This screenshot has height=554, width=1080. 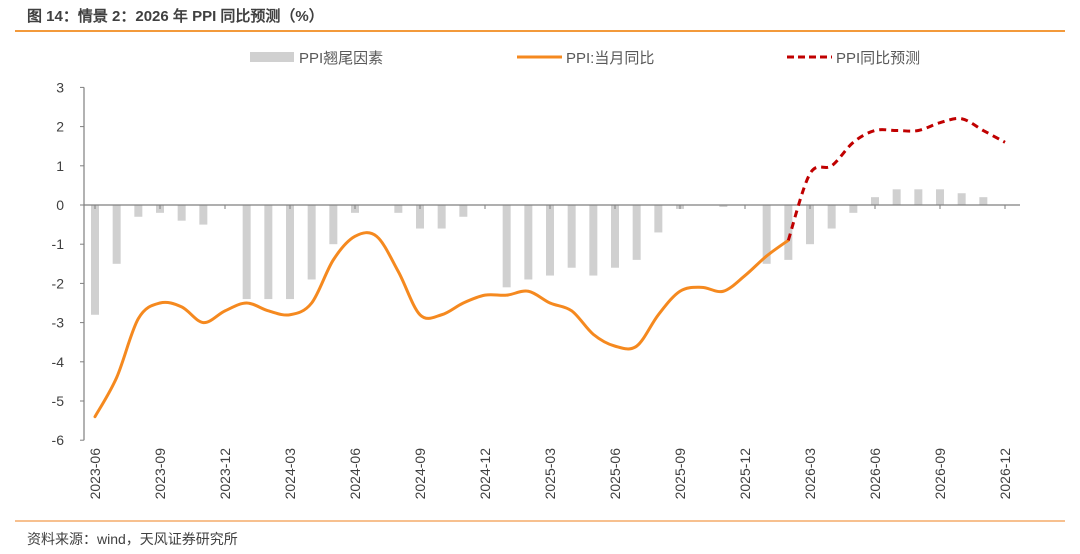 What do you see at coordinates (875, 474) in the screenshot?
I see `x-tick-label: 2026-06` at bounding box center [875, 474].